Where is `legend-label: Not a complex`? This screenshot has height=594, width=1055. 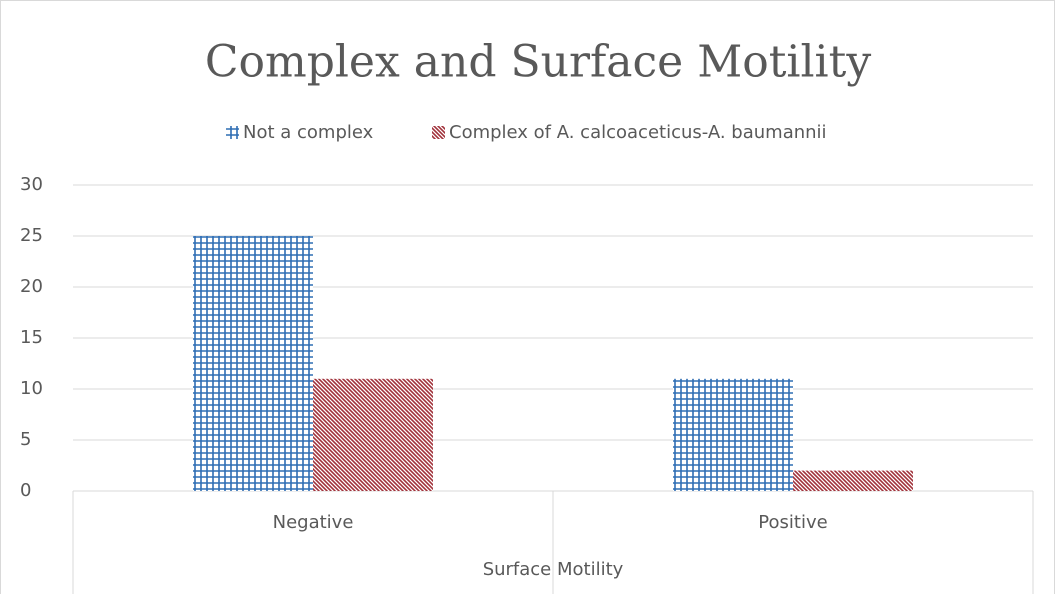 legend-label: Not a complex is located at coordinates (308, 132).